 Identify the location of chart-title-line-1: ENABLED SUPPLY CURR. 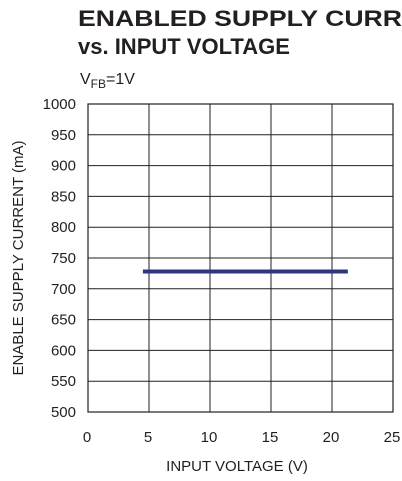
(240, 18).